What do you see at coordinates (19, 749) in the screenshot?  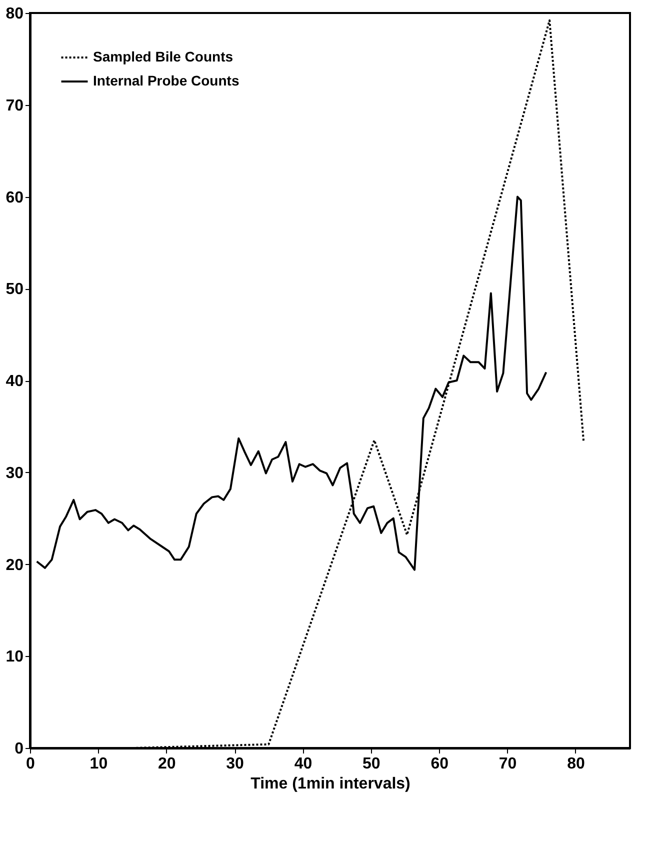 I see `y-tick-label: 0` at bounding box center [19, 749].